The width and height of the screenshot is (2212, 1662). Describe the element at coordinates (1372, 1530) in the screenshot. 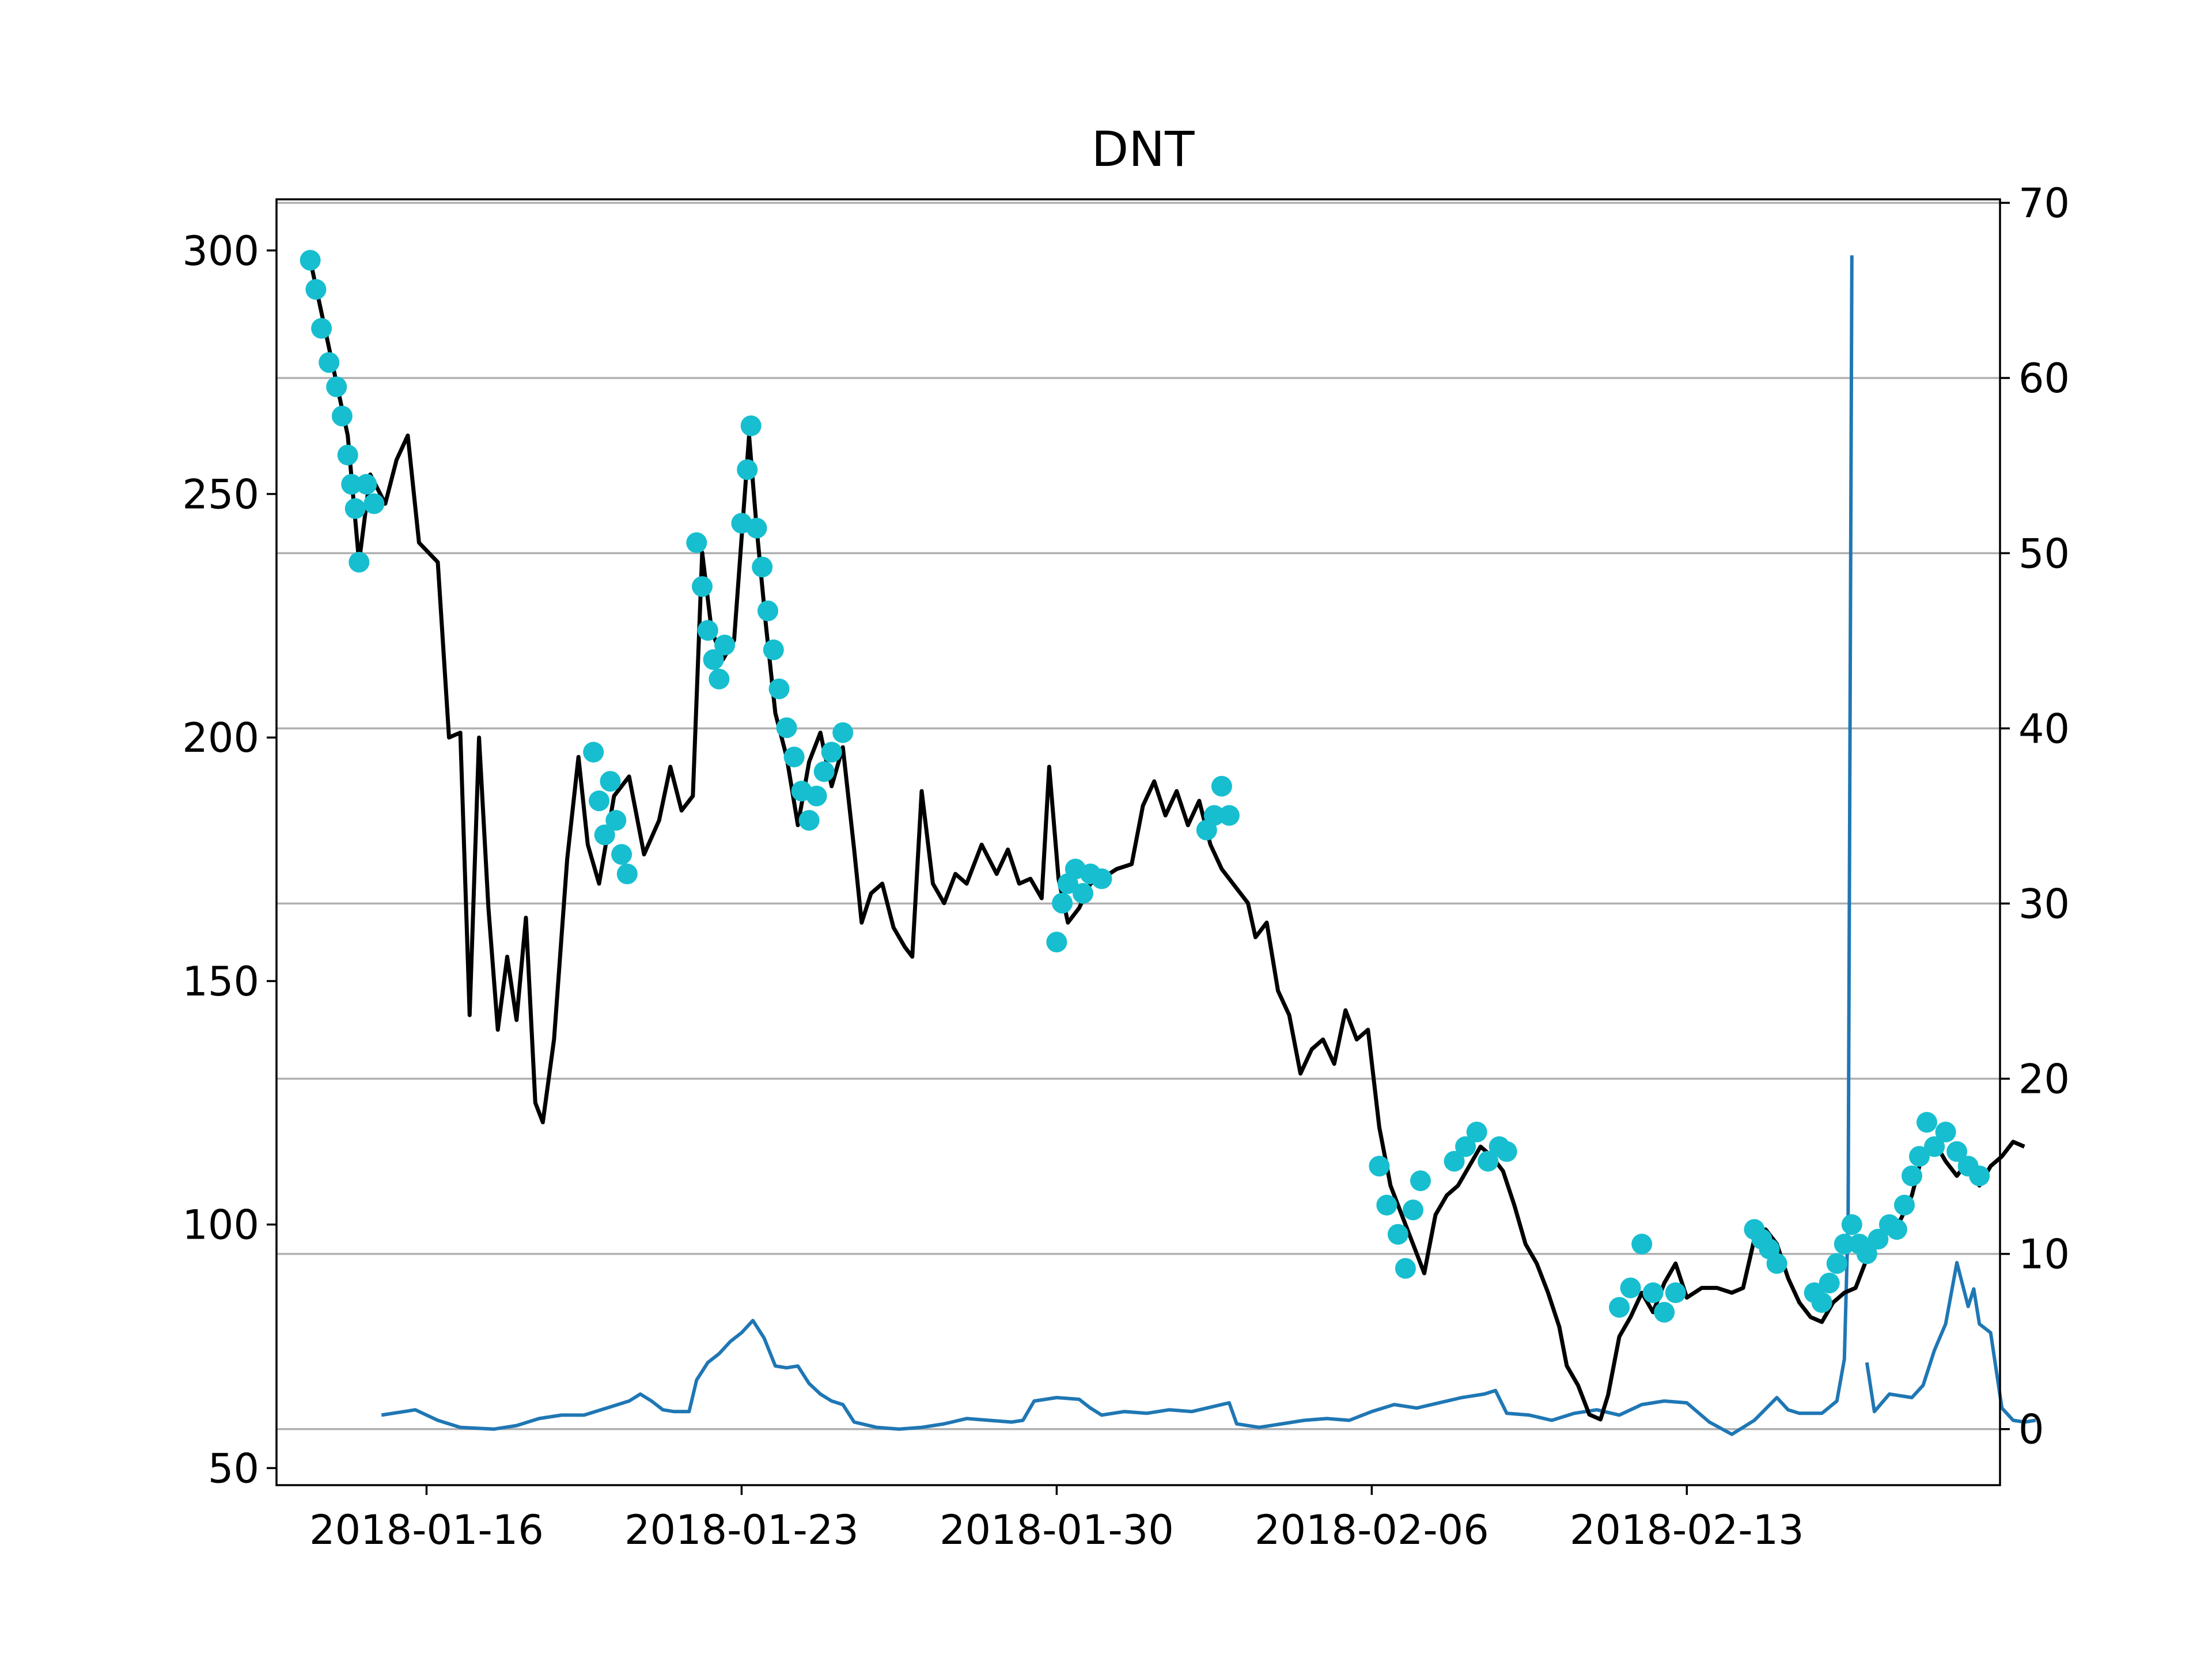

I see `x-tick-label: 2018-02-06` at that location.